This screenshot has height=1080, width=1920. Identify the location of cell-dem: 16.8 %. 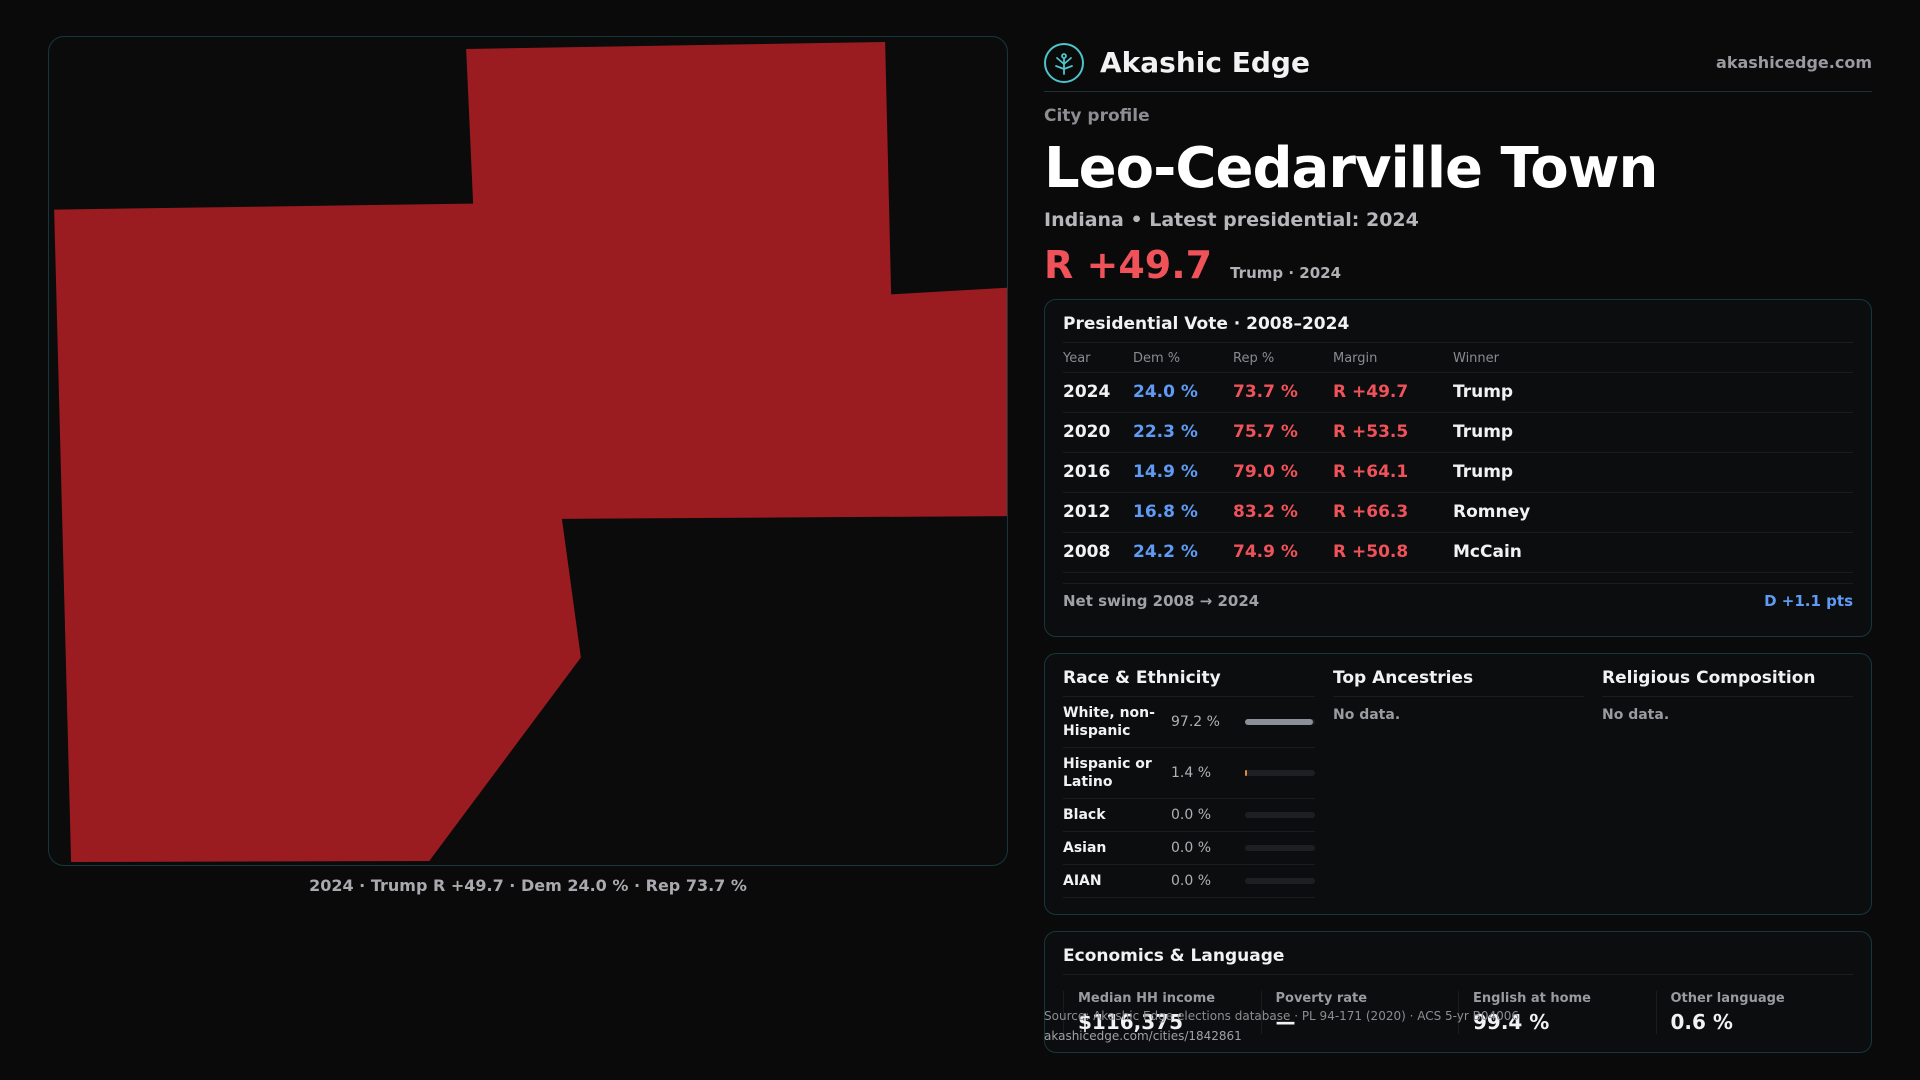
(1183, 512).